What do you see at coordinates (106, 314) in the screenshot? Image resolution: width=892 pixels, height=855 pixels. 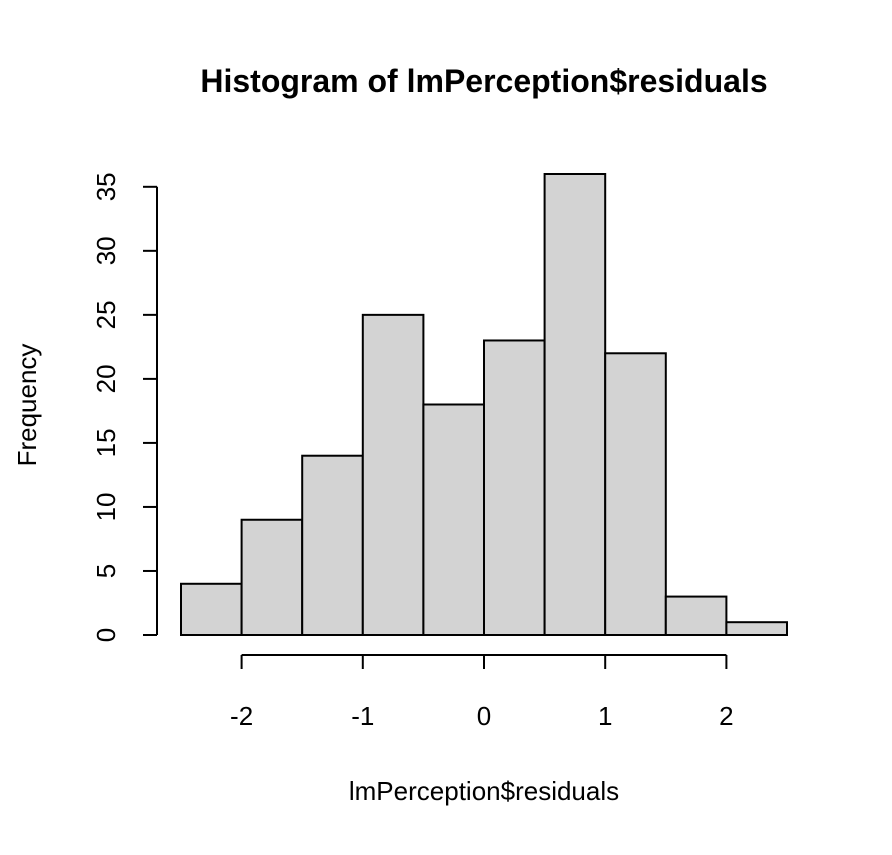 I see `y-tick-label: 25` at bounding box center [106, 314].